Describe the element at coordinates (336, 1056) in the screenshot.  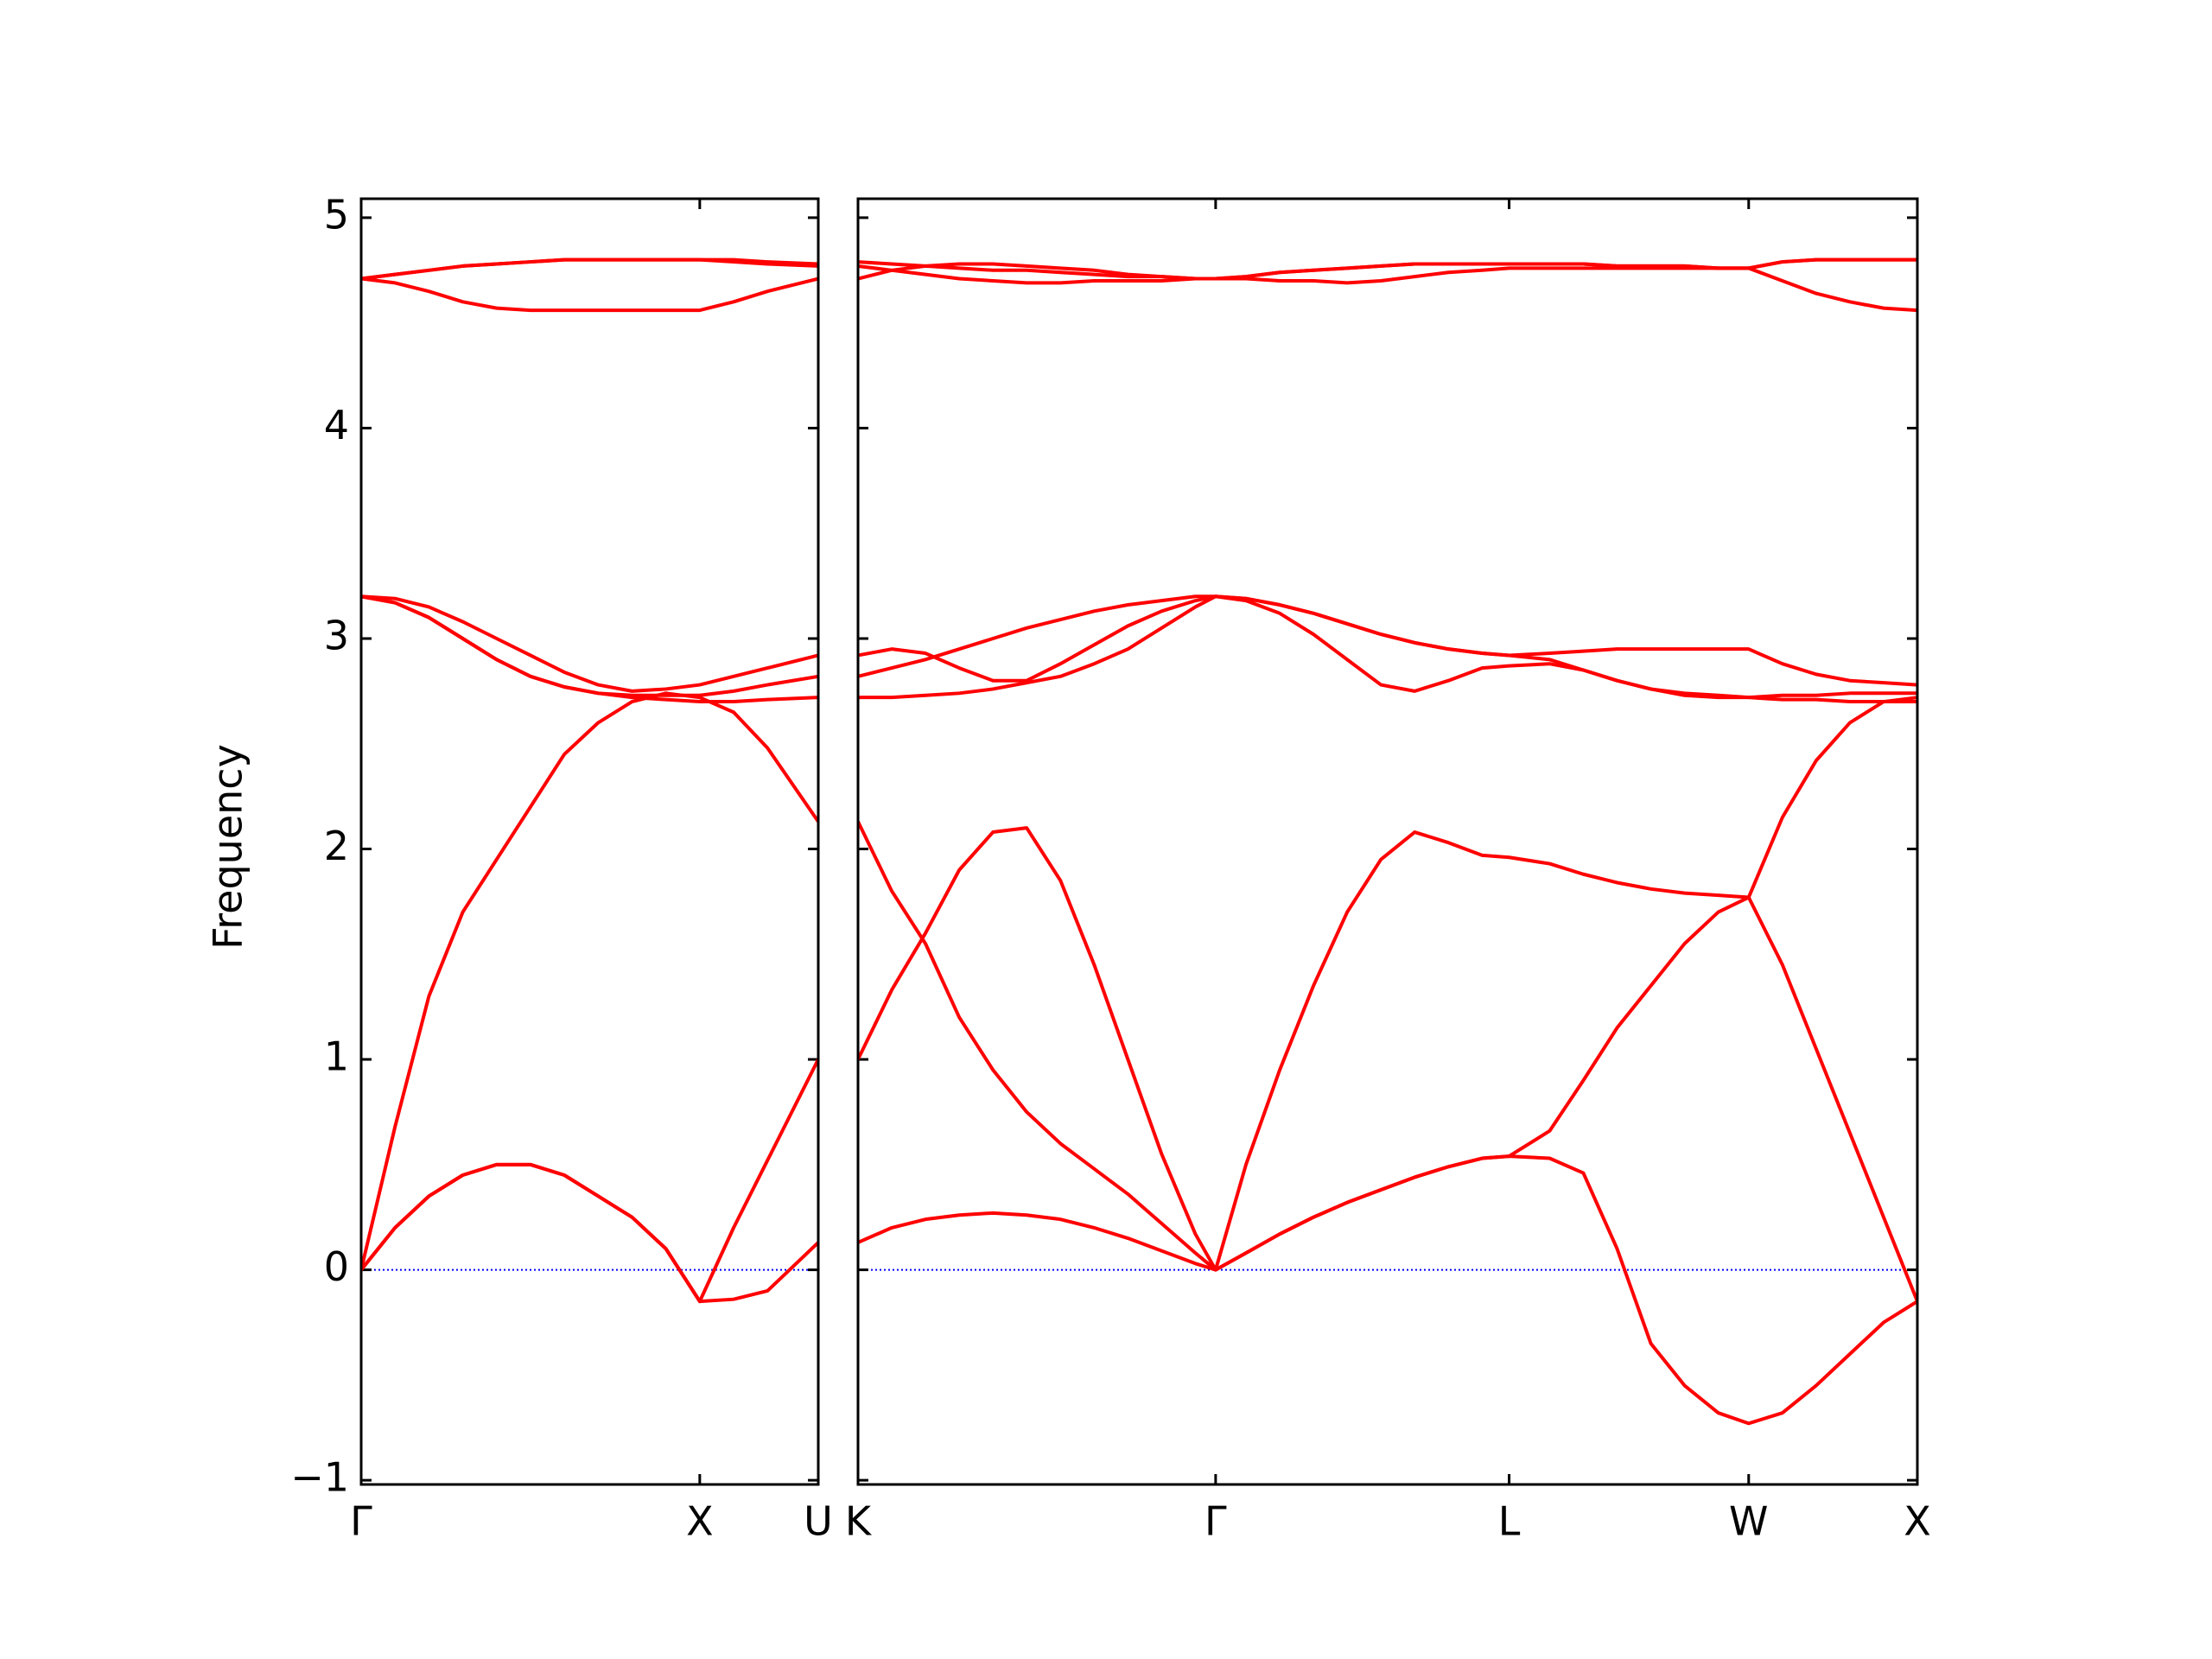
I see `y-tick-label: 1` at that location.